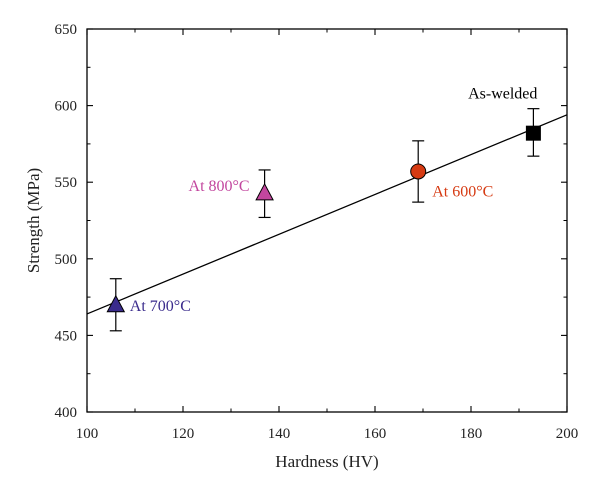  Describe the element at coordinates (66, 30) in the screenshot. I see `y-tick-label: 650` at that location.